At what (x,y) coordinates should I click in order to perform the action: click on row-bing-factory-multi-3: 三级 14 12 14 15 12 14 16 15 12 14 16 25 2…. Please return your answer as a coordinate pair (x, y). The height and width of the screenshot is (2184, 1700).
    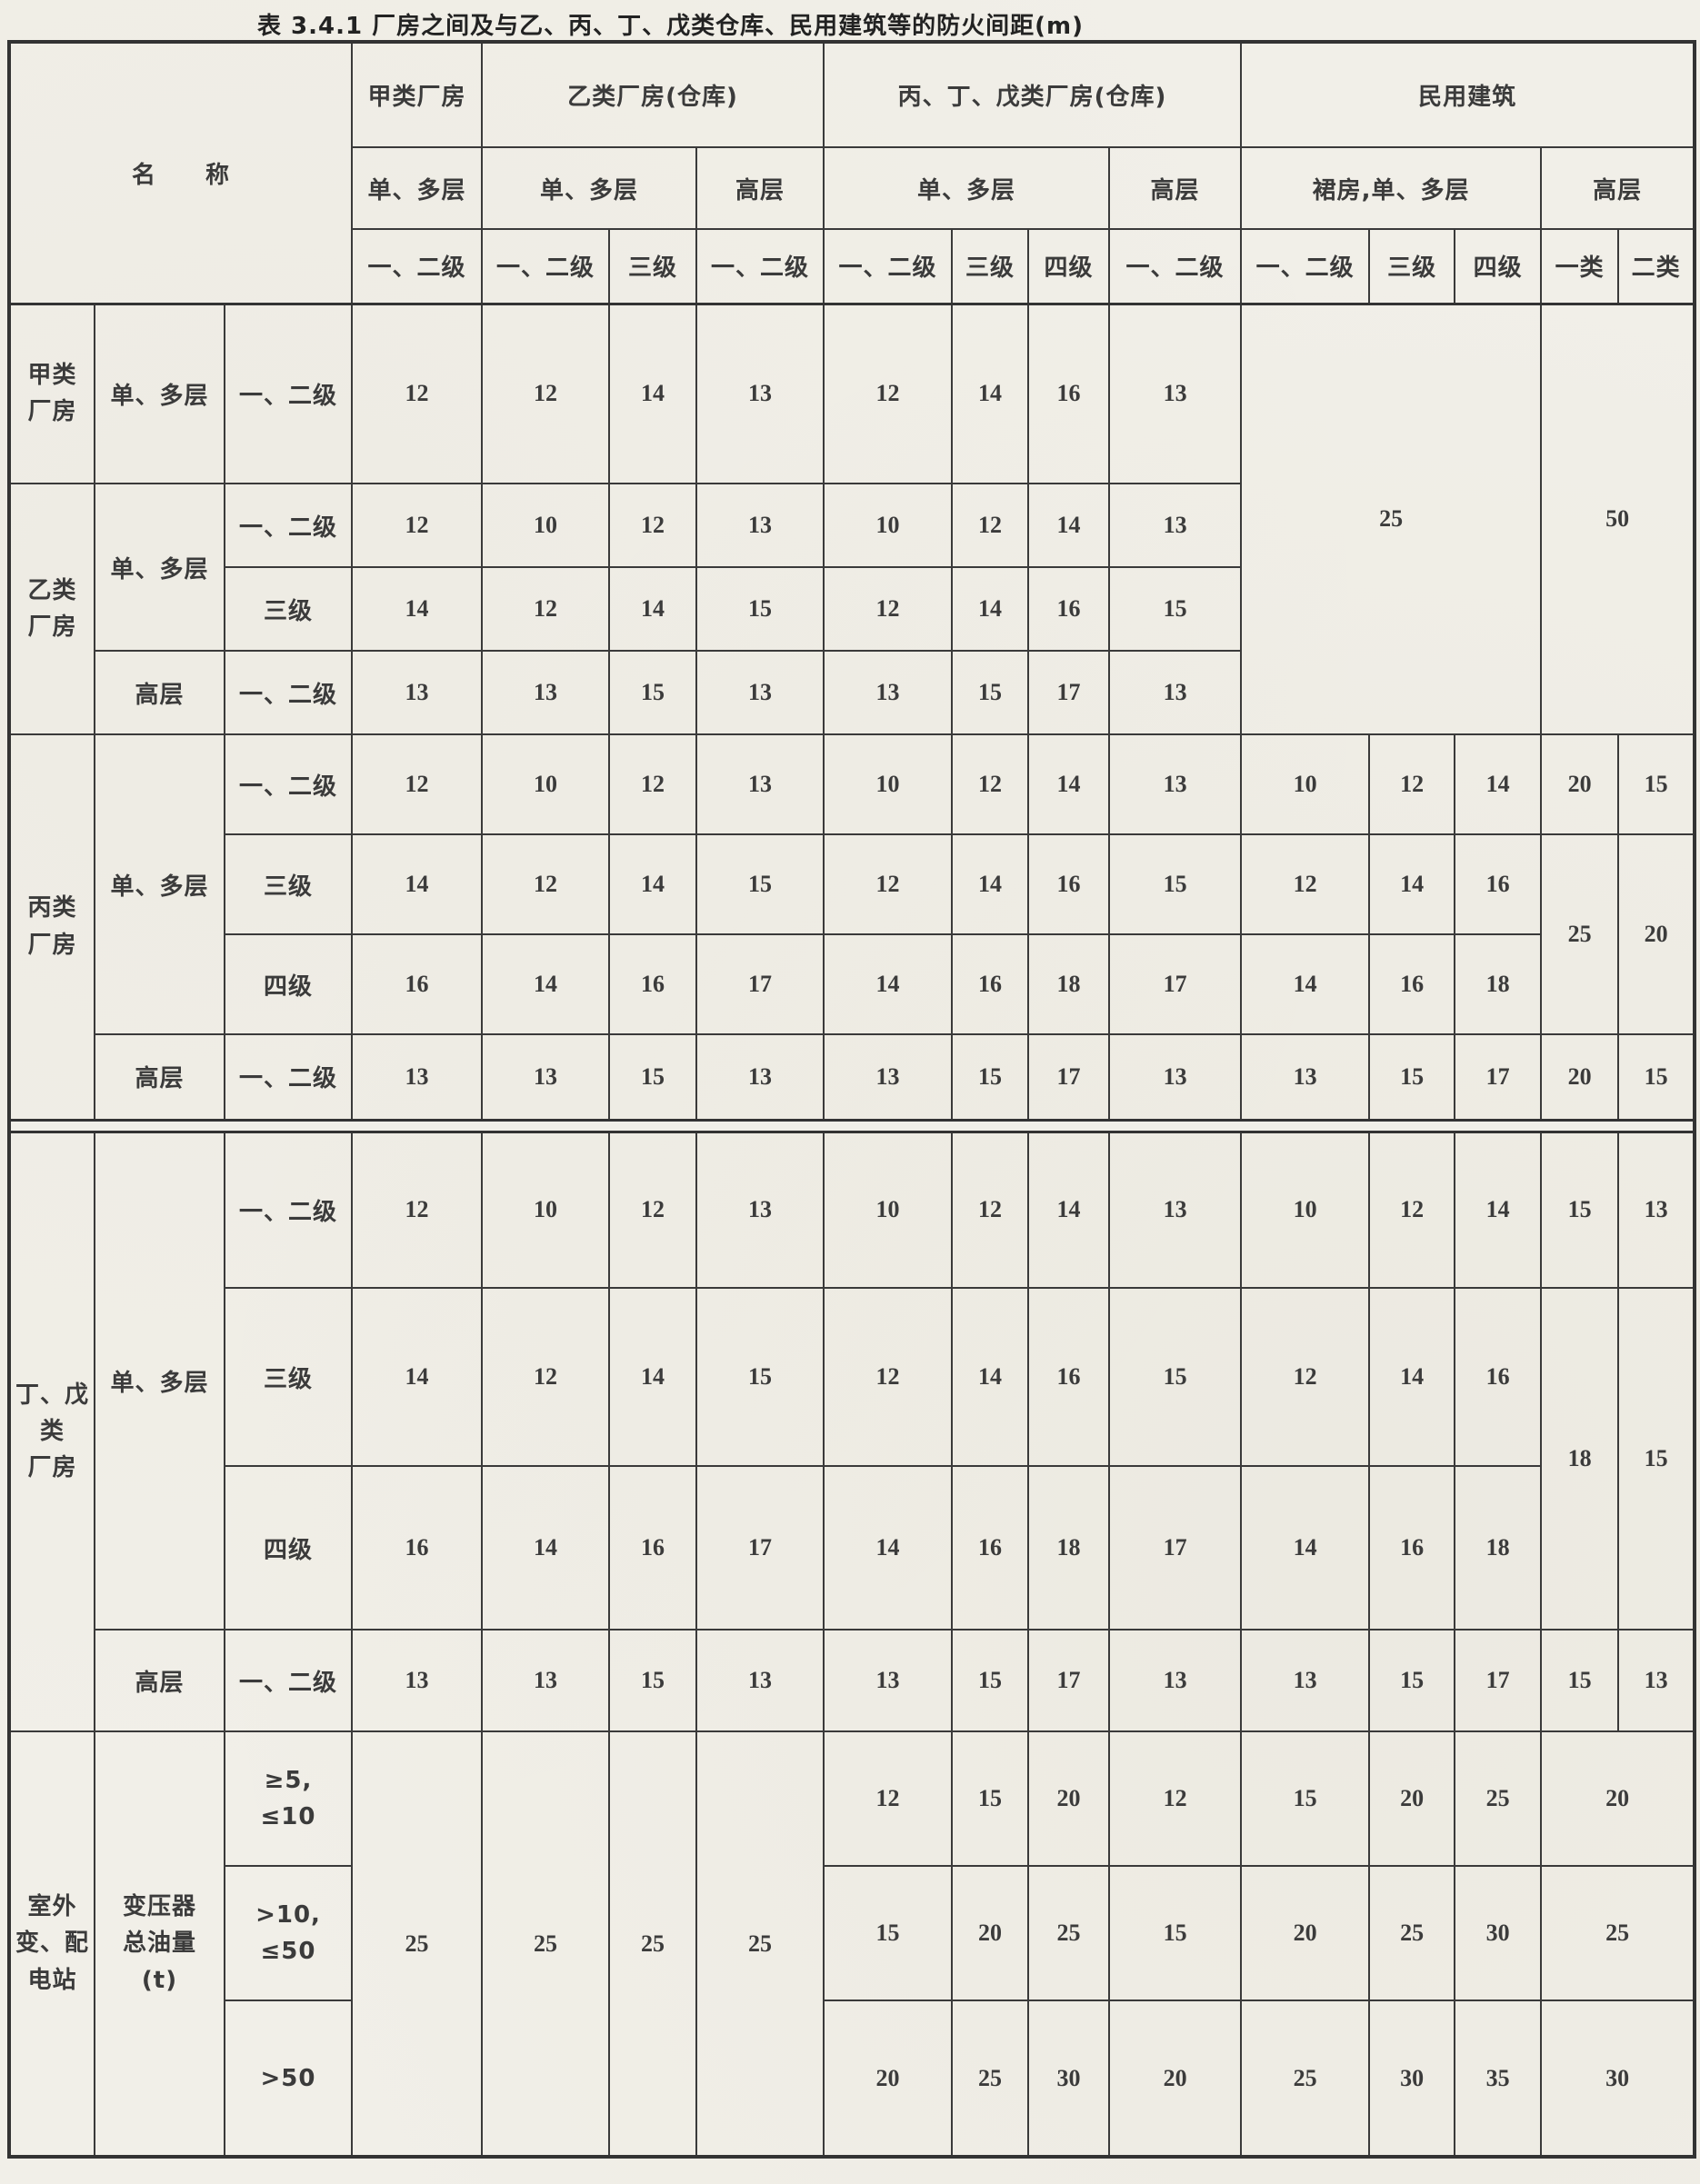
    Looking at the image, I should click on (853, 934).